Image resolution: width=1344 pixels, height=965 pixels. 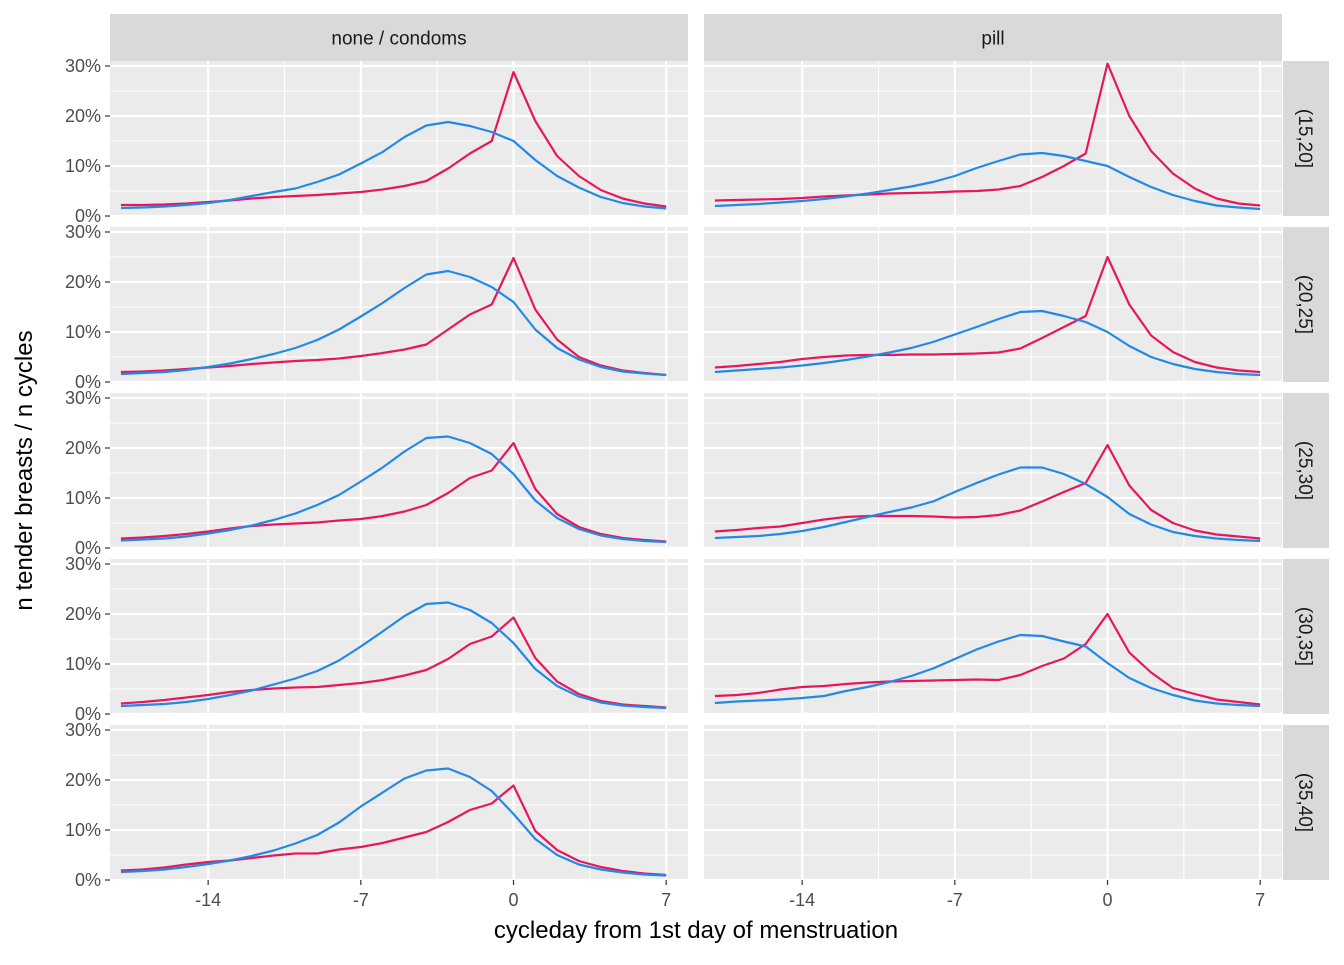 I want to click on x-axis-title: cycleday from 1st day of menstruation, so click(x=696, y=930).